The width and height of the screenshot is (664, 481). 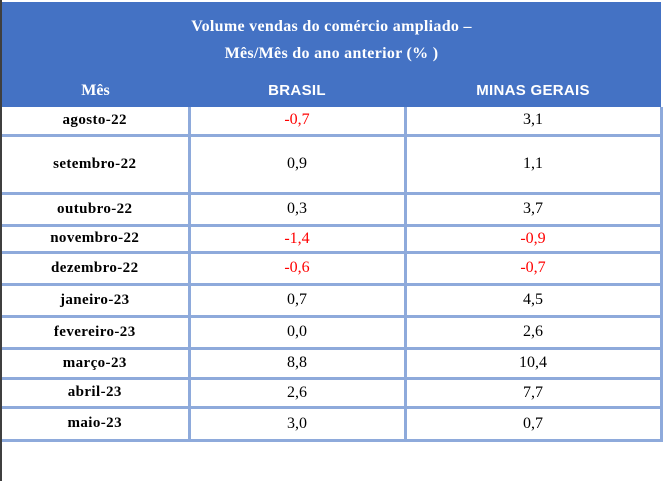 What do you see at coordinates (95, 122) in the screenshot?
I see `month-cell: agosto-22` at bounding box center [95, 122].